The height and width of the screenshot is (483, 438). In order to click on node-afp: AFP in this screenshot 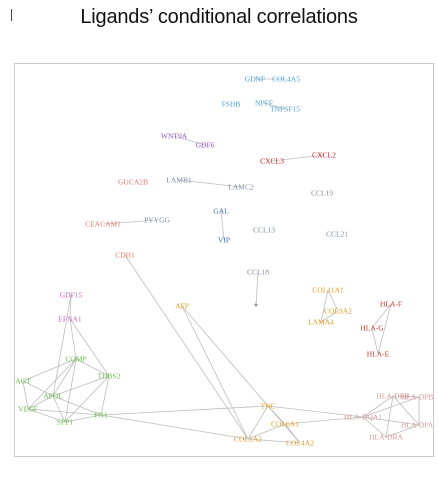, I will do `click(182, 306)`.